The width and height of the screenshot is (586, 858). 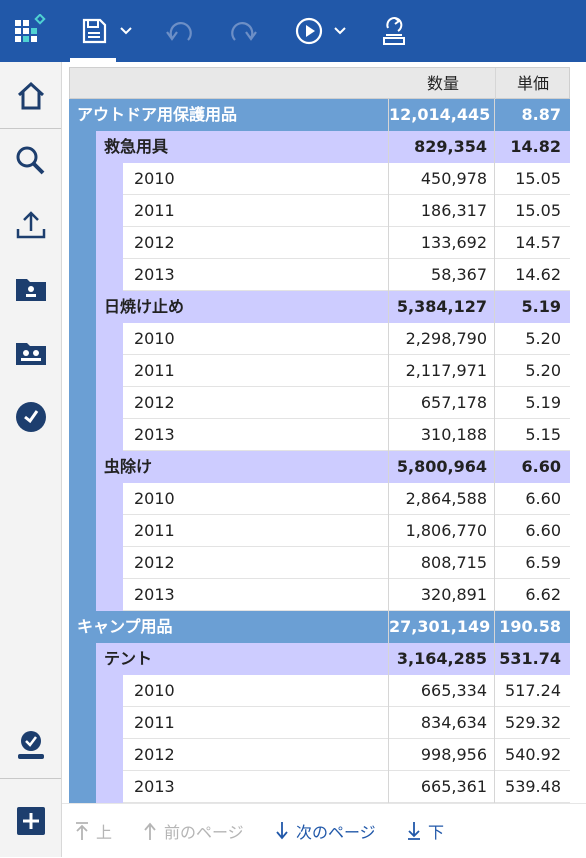 I want to click on column-header-quantity: 数量, so click(x=442, y=83).